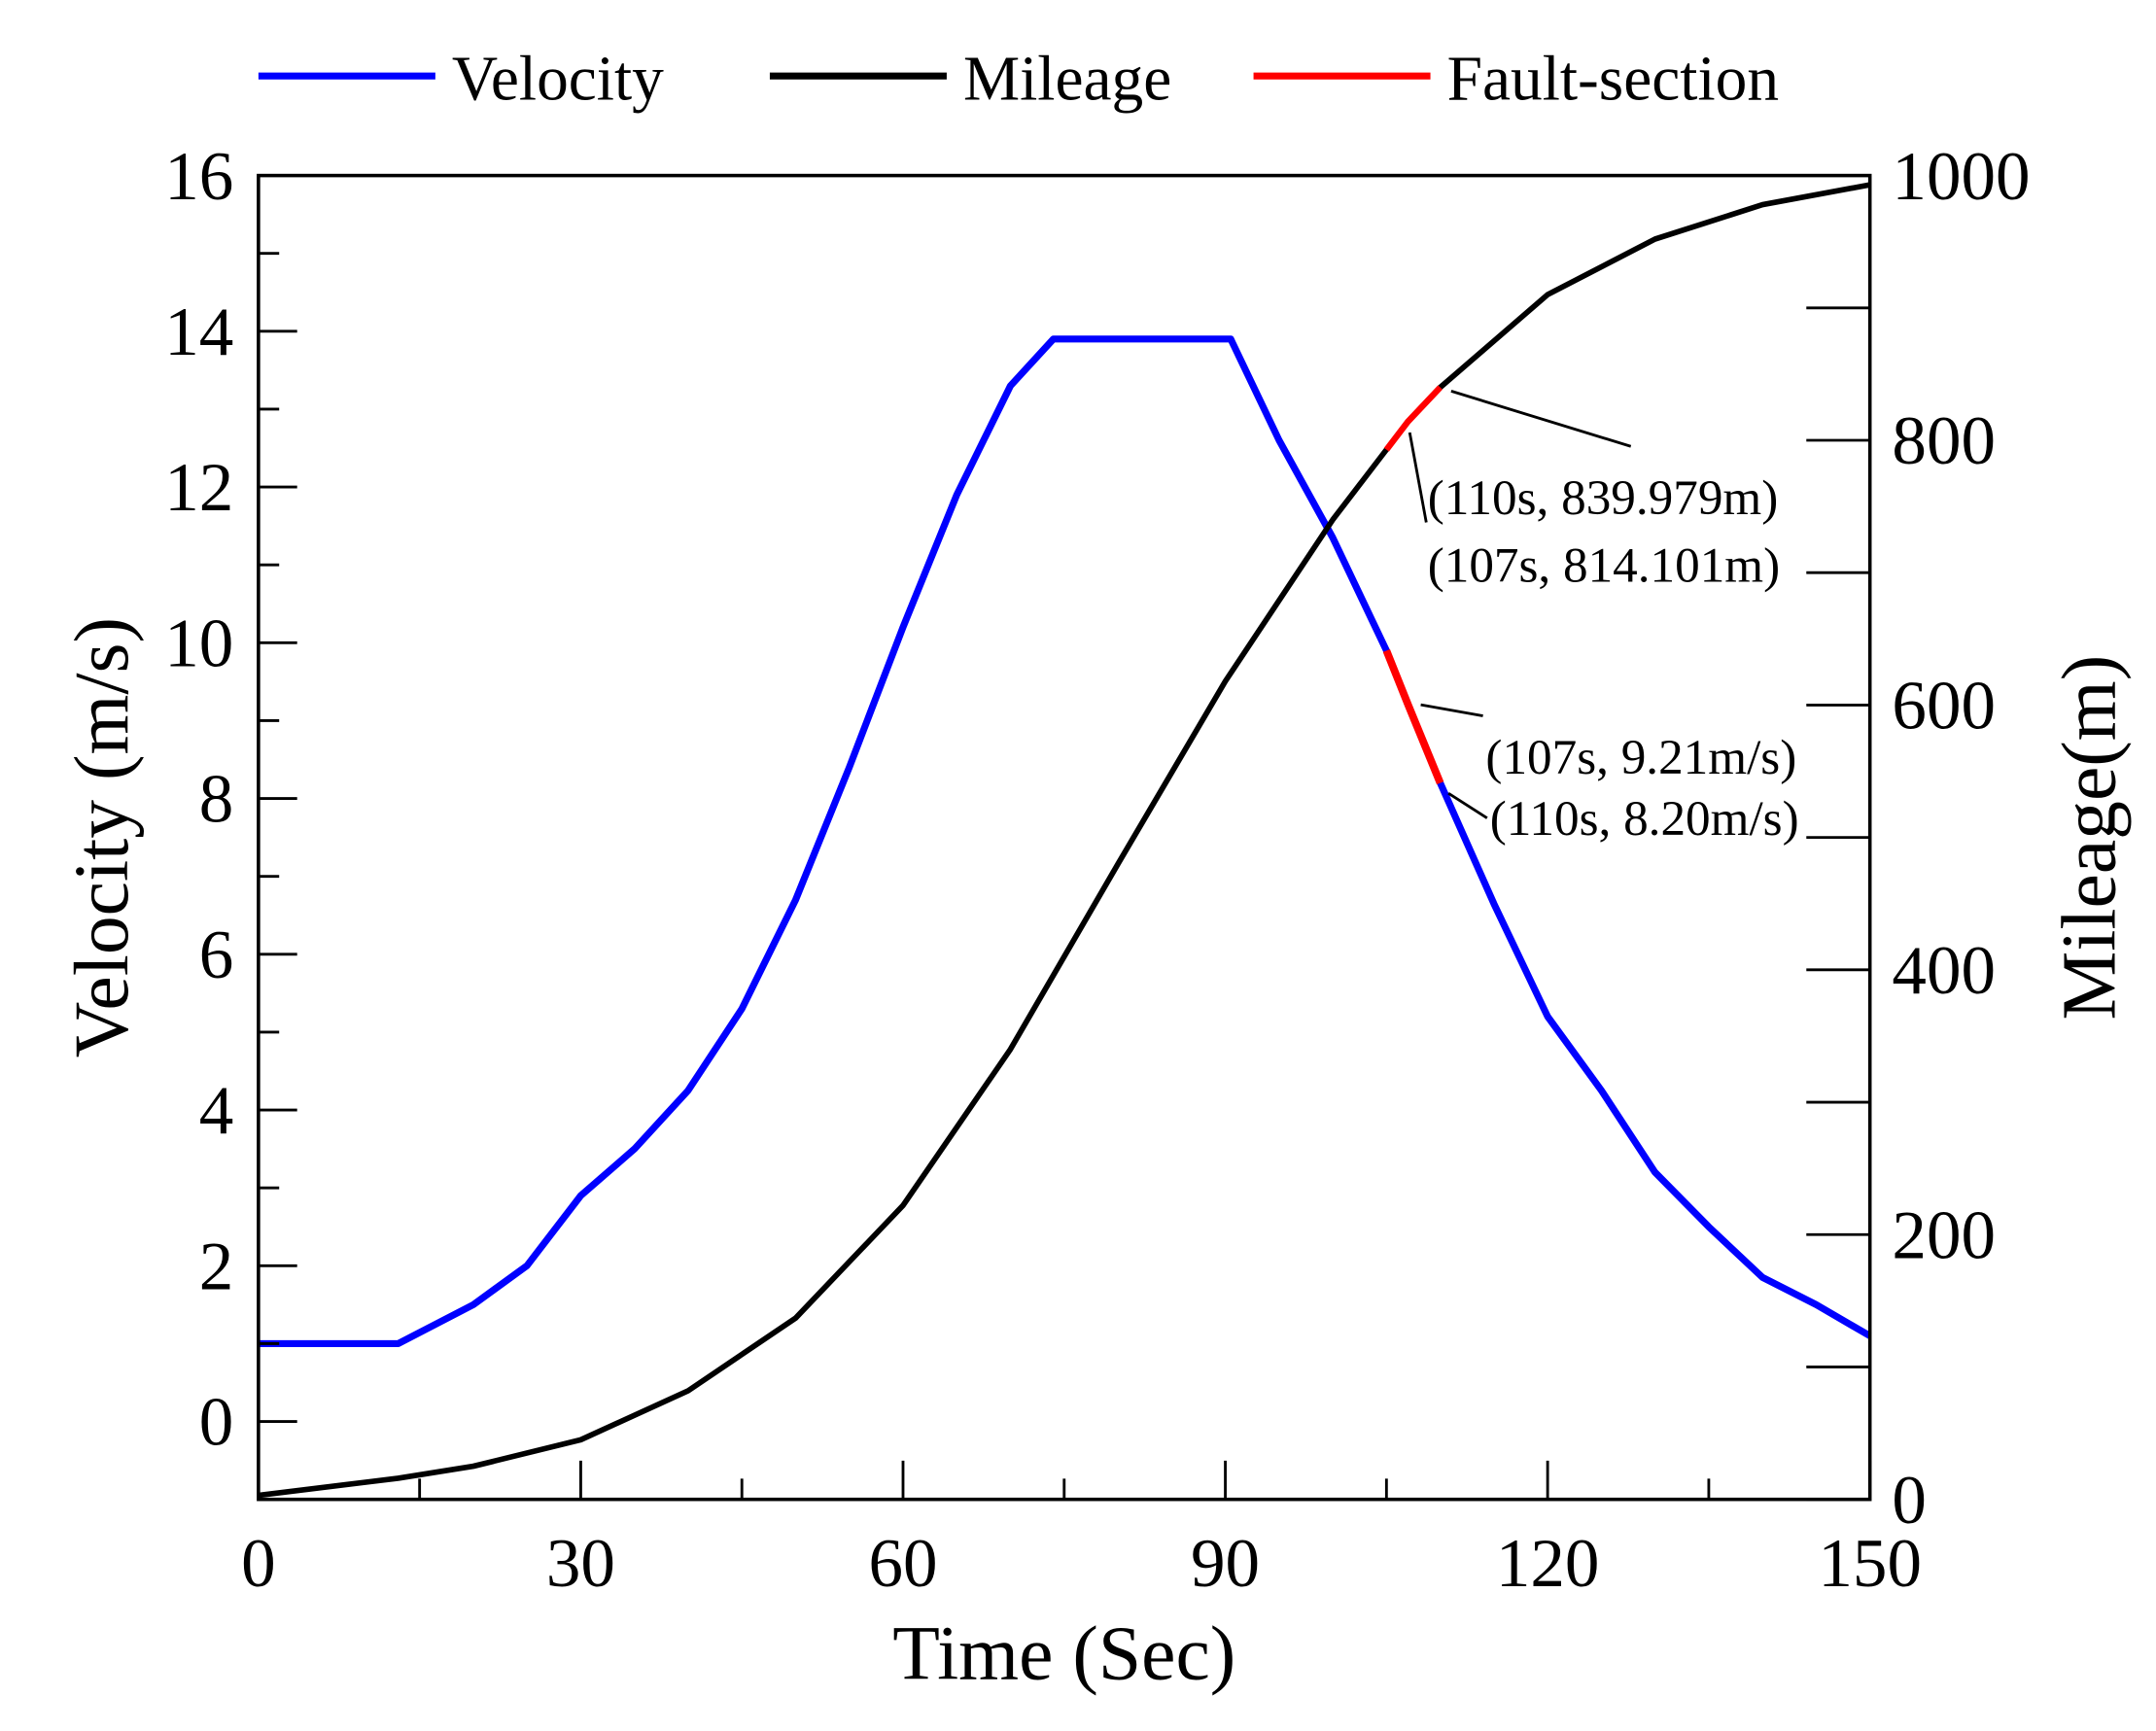 This screenshot has width=2156, height=1731. Describe the element at coordinates (1644, 819) in the screenshot. I see `annotation-velocity-110: (110s, 8.20m/s)` at that location.